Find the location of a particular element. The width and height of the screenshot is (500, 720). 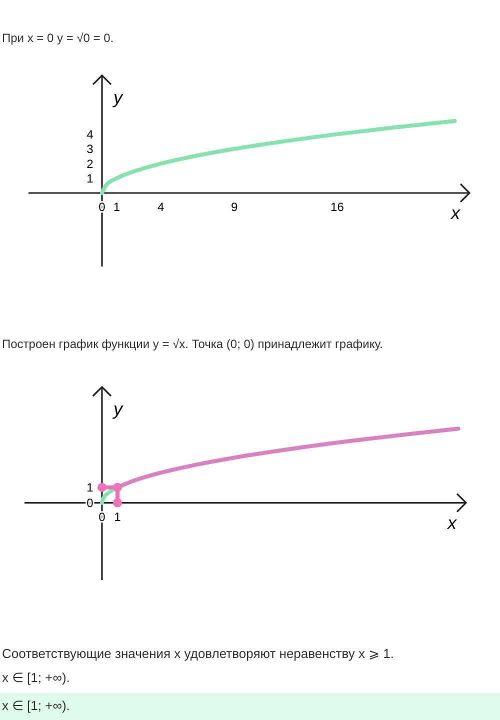

x-tick-label: 1 is located at coordinates (116, 207).